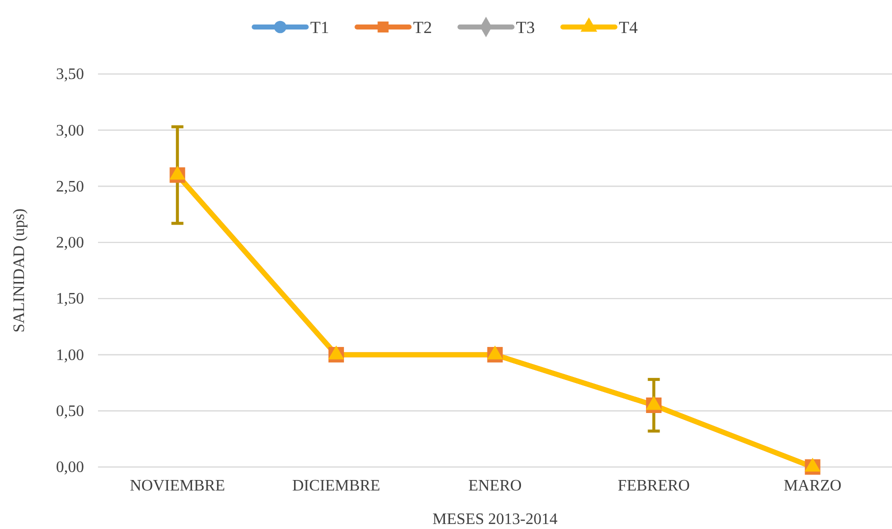 Image resolution: width=892 pixels, height=529 pixels. I want to click on y-tick-label: 1,00, so click(70, 355).